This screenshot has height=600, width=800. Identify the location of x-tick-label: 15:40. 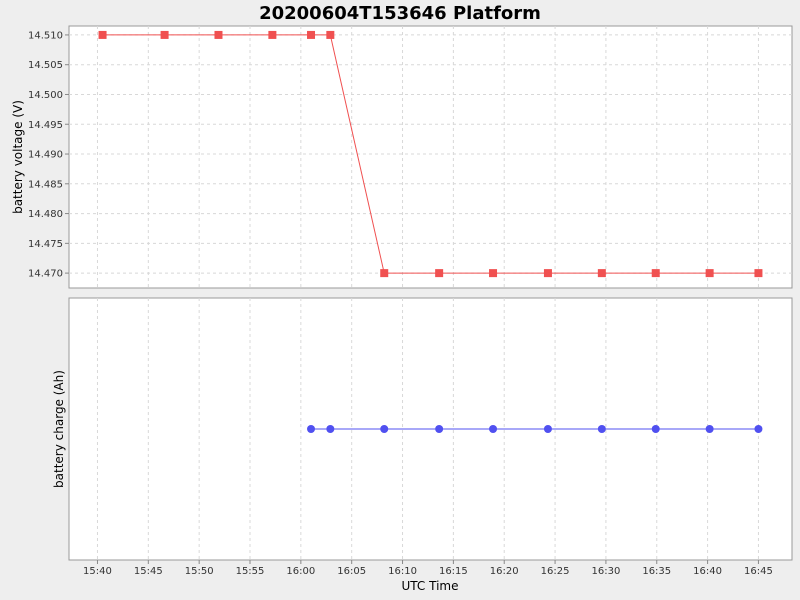
(97, 571).